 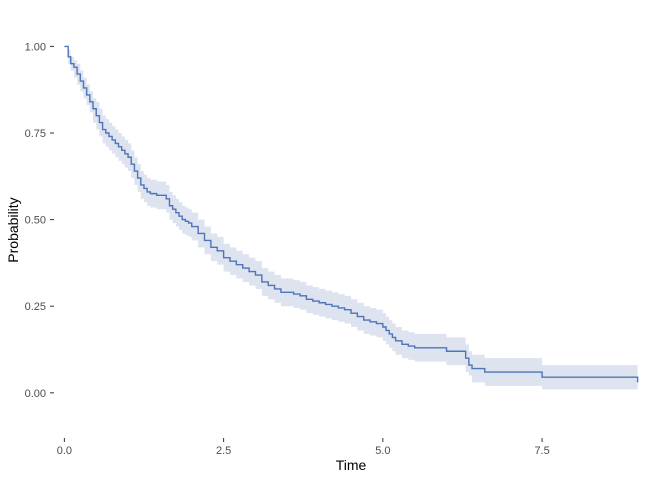 What do you see at coordinates (382, 451) in the screenshot?
I see `x-tick-label: 5.0` at bounding box center [382, 451].